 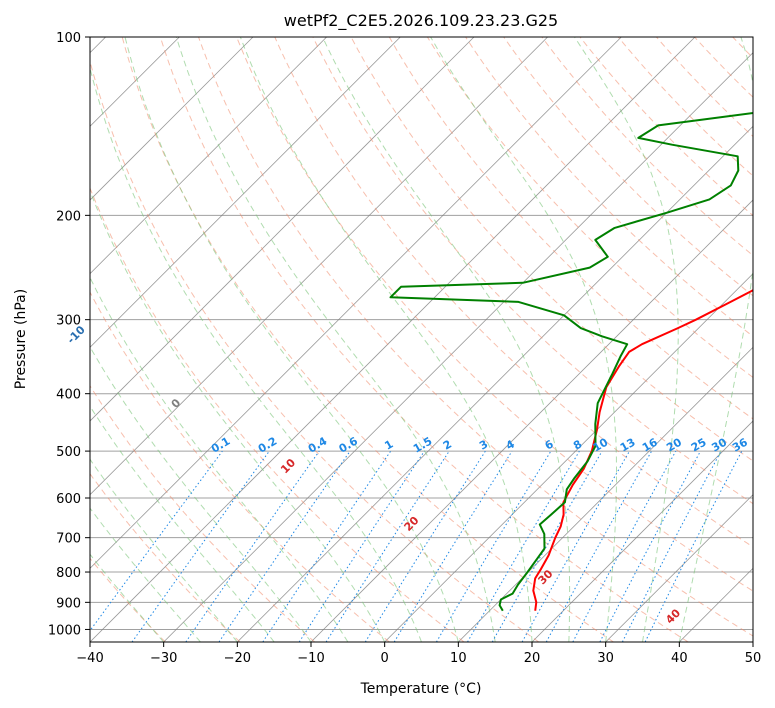 What do you see at coordinates (421, 689) in the screenshot?
I see `x-axis-label: Temperature (°C)` at bounding box center [421, 689].